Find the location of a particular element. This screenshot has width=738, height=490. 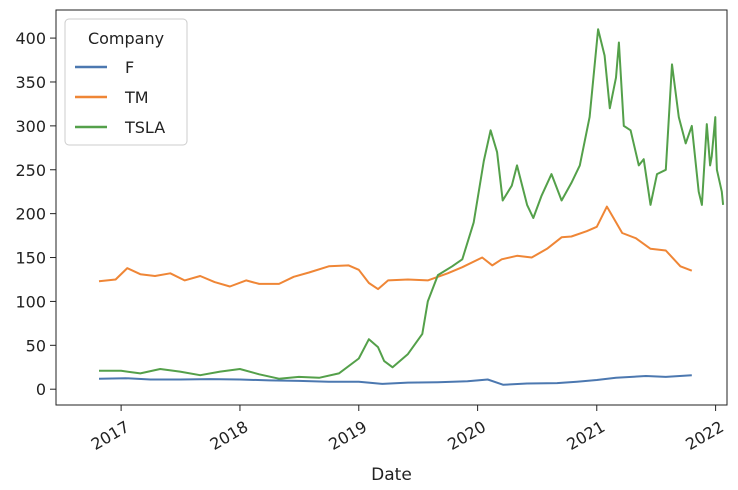

y-tick-label: 150 is located at coordinates (30, 258).